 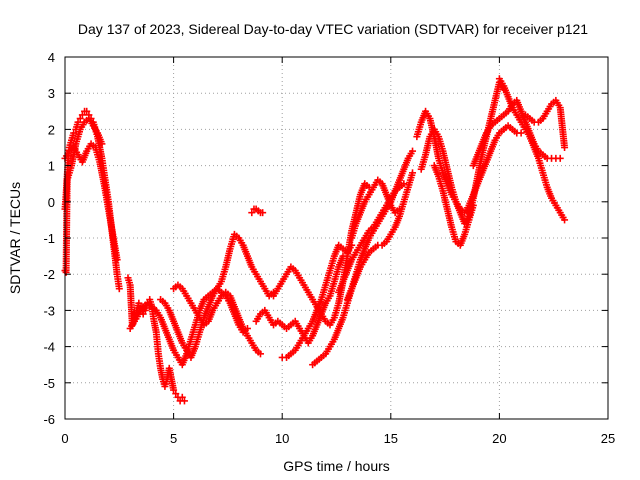 I want to click on x-tick-label: 15, so click(x=391, y=438).